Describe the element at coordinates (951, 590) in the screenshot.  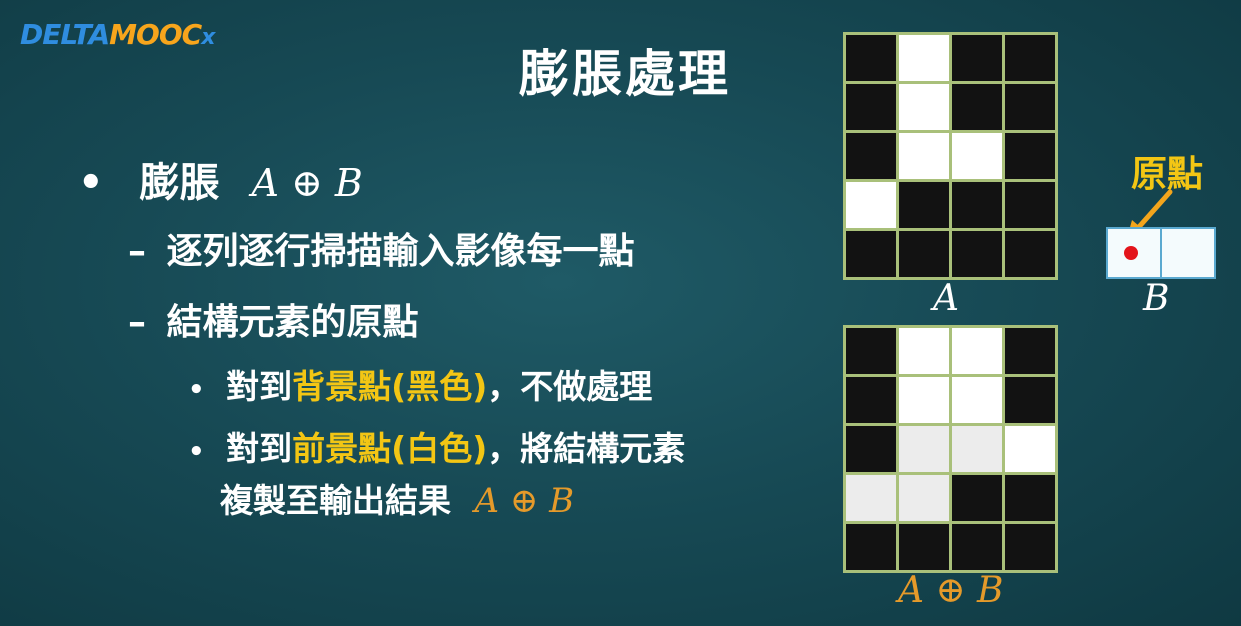
I see `grid-result-label: A ⊕ B` at that location.